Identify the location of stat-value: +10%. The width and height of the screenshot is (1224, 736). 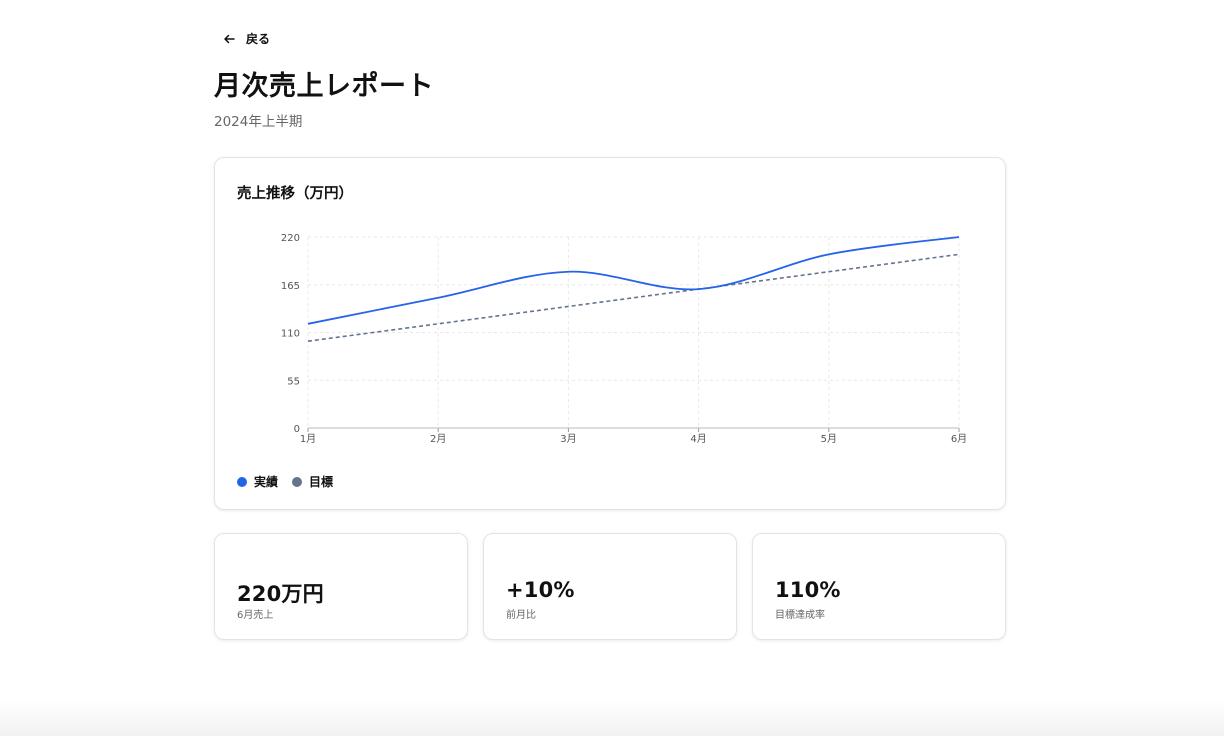
(540, 590).